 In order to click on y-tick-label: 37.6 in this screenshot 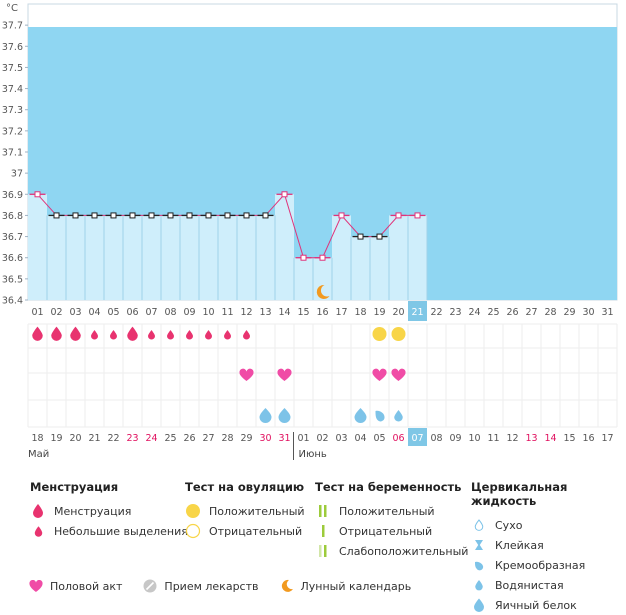, I will do `click(12, 47)`.